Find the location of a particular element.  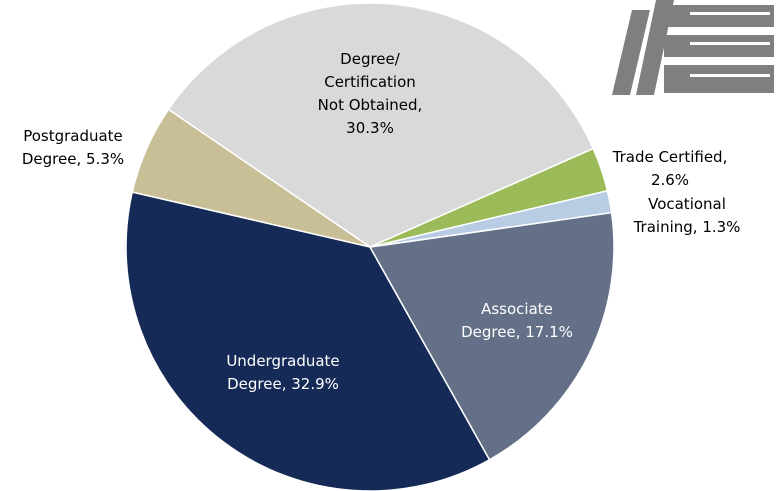

category-label: Trade Certified is located at coordinates (667, 157).